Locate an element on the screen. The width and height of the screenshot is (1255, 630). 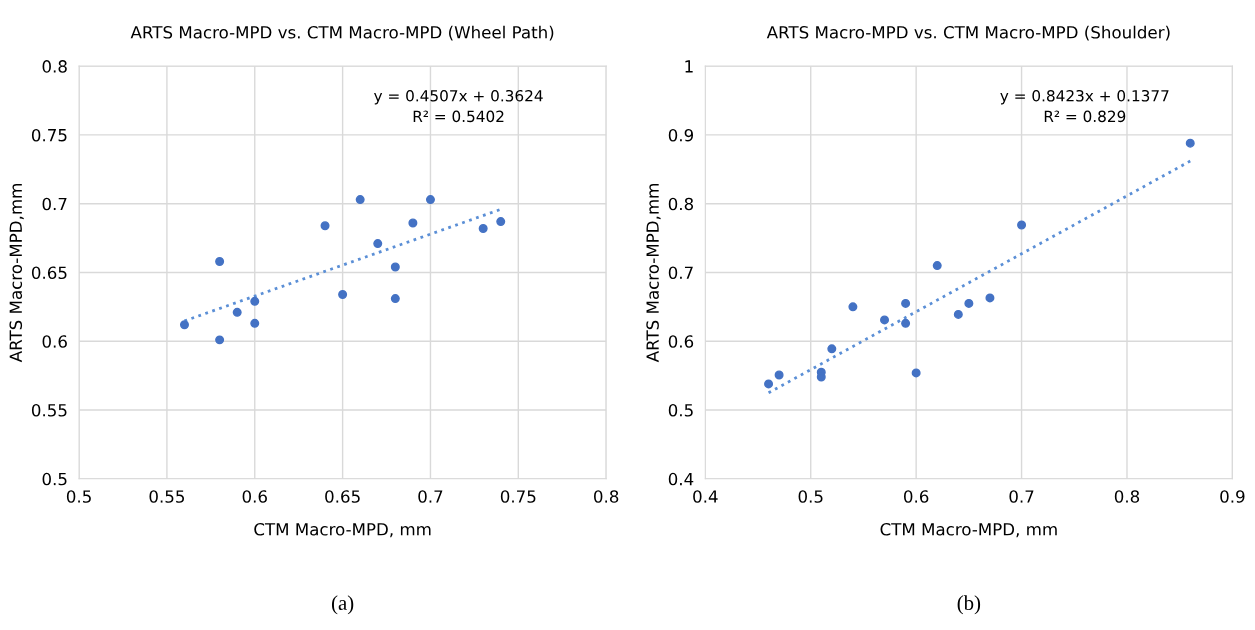
x-tick-label: 0.4 is located at coordinates (705, 496).